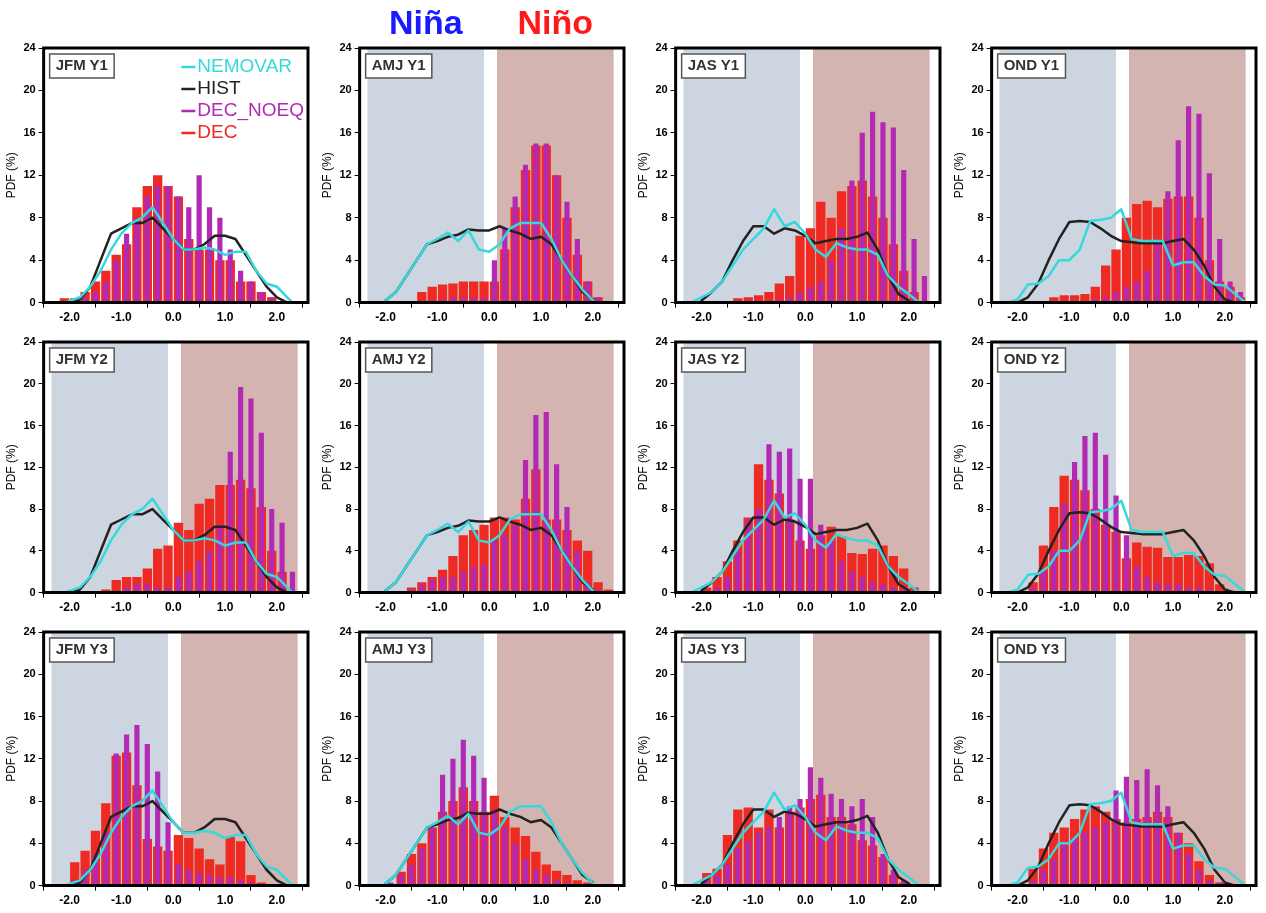 The height and width of the screenshot is (913, 1266). Describe the element at coordinates (219, 88) in the screenshot. I see `legend-label: HIST` at that location.